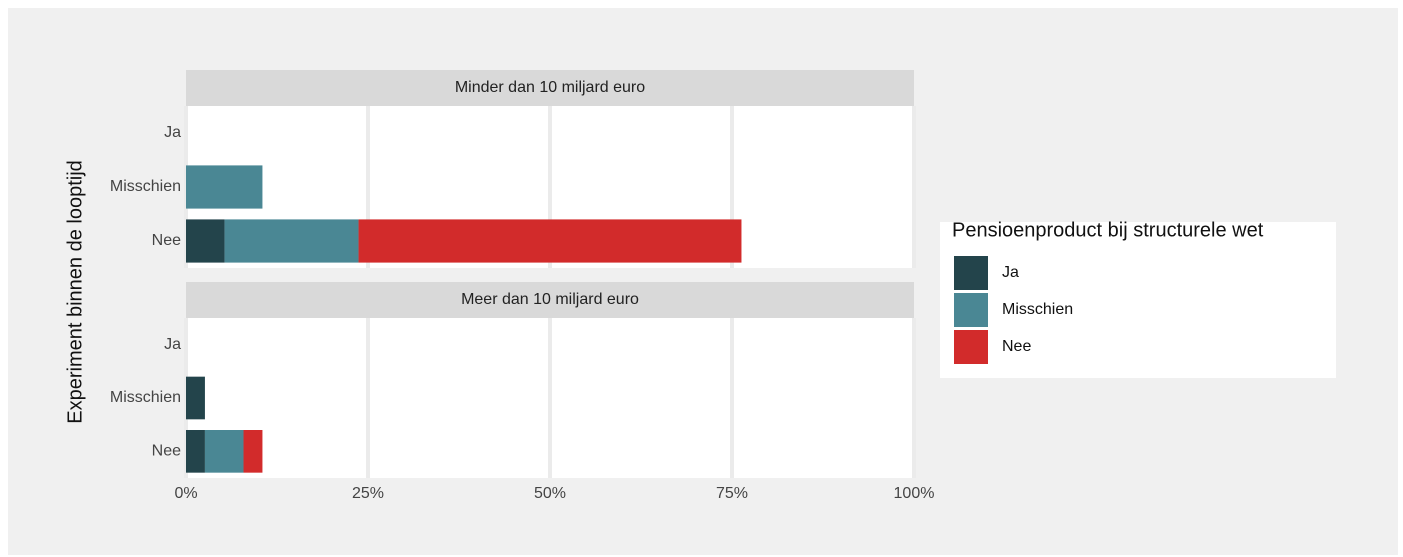 Image resolution: width=1403 pixels, height=557 pixels. What do you see at coordinates (75, 292) in the screenshot?
I see `y-axis-label: Experiment binnen de looptijd` at bounding box center [75, 292].